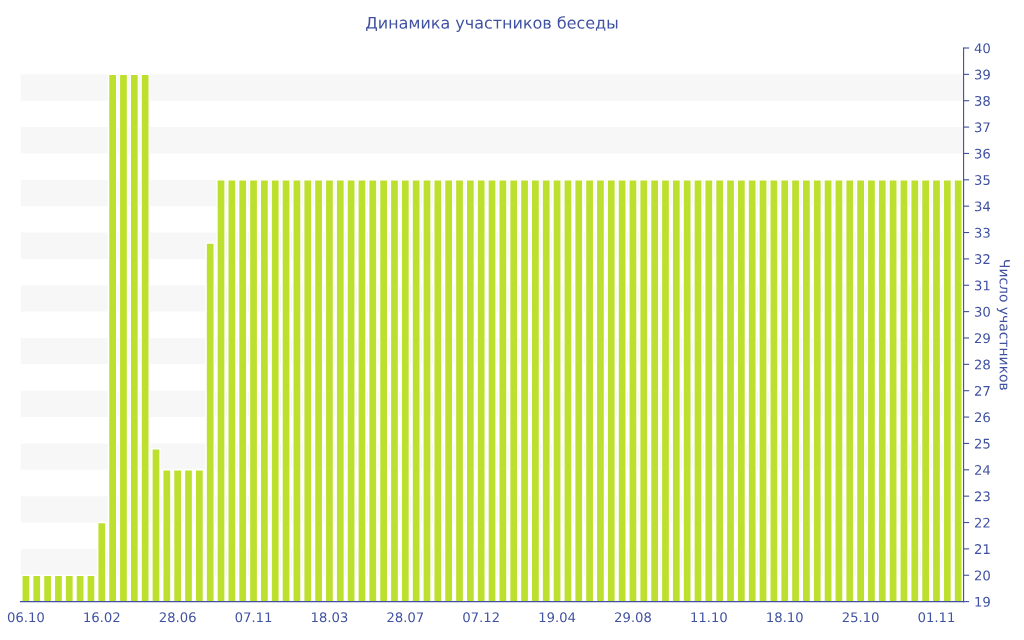 This screenshot has height=640, width=1024. What do you see at coordinates (709, 617) in the screenshot?
I see `x-tick-label: 11.10` at bounding box center [709, 617].